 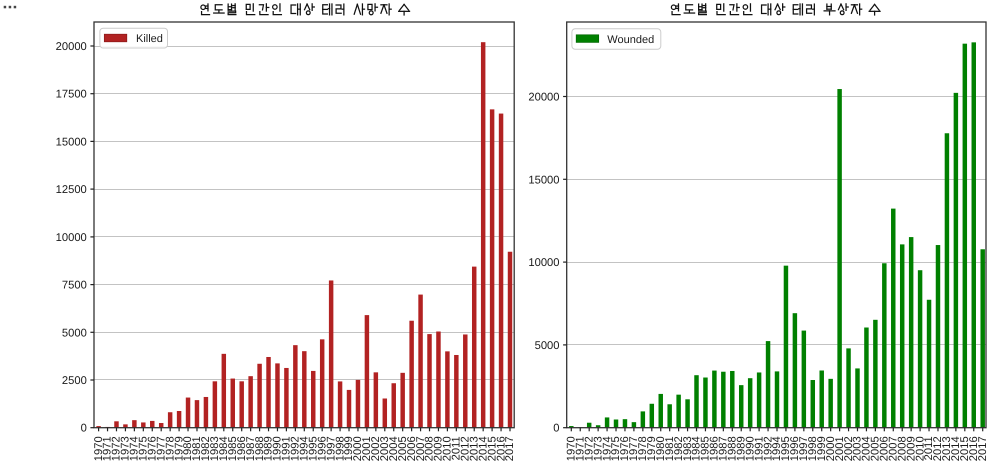 What do you see at coordinates (71, 190) in the screenshot?
I see `svg-text: 12500` at bounding box center [71, 190].